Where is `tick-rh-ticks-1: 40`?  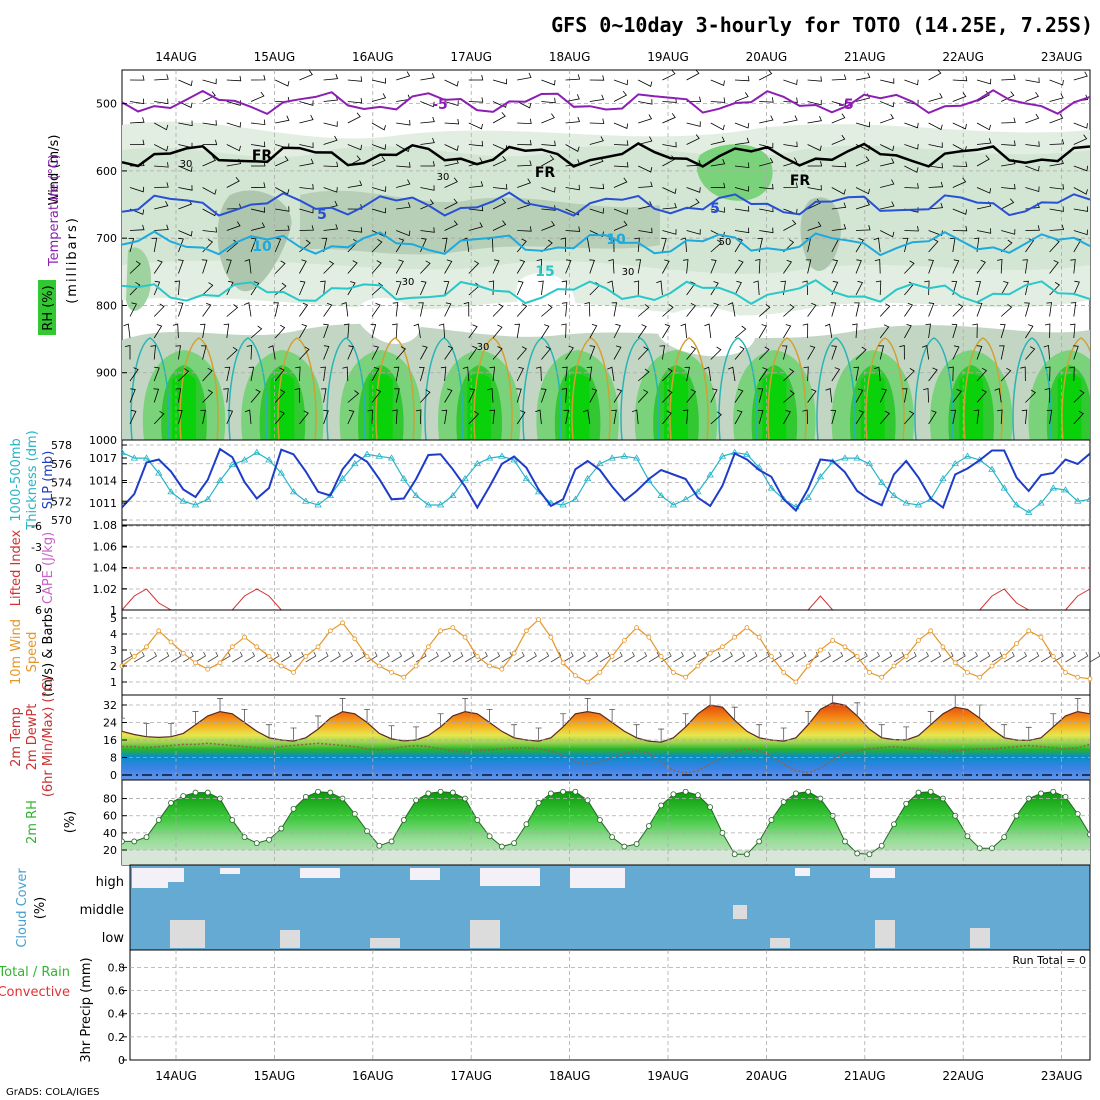
tick-rh-ticks-1: 40 is located at coordinates (110, 833).